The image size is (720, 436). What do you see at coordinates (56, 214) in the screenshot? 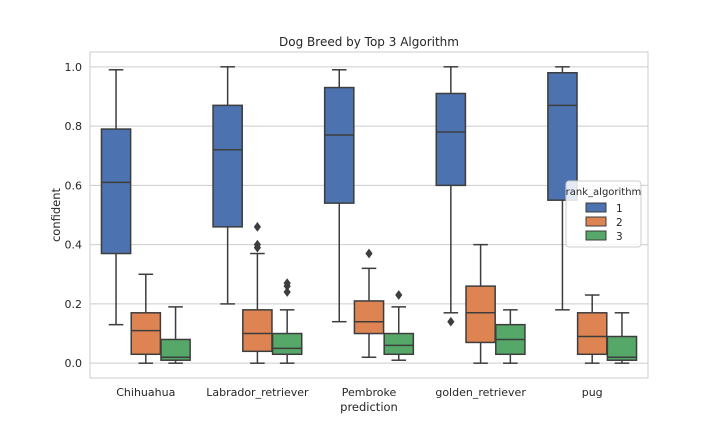
I see `y-axis-label: confident` at bounding box center [56, 214].